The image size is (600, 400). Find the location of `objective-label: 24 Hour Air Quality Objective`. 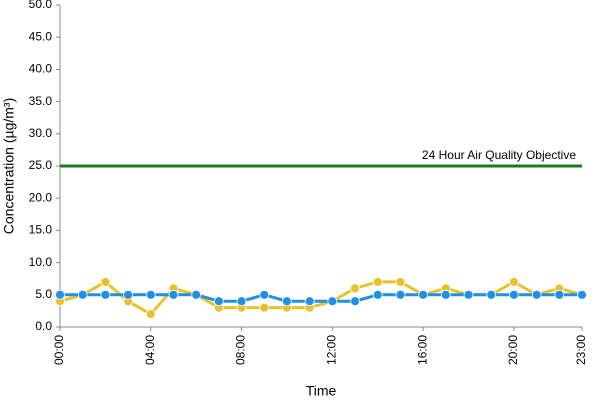

objective-label: 24 Hour Air Quality Objective is located at coordinates (499, 155).